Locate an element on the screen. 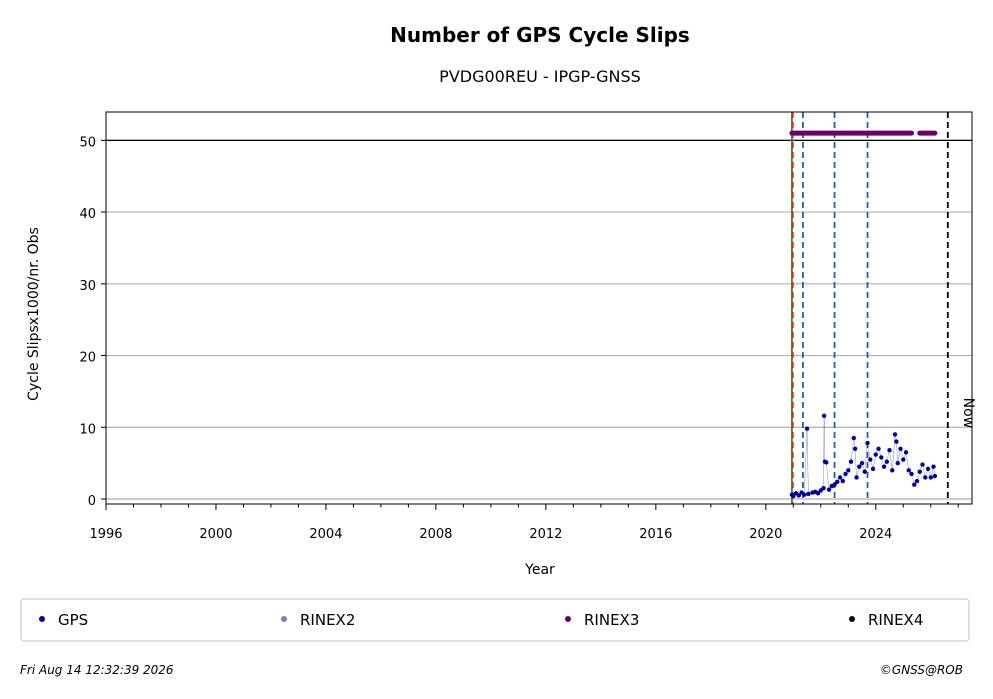 Image resolution: width=993 pixels, height=699 pixels. y-axis-label: Cycle Slipsx1000/nr. Obs is located at coordinates (34, 314).